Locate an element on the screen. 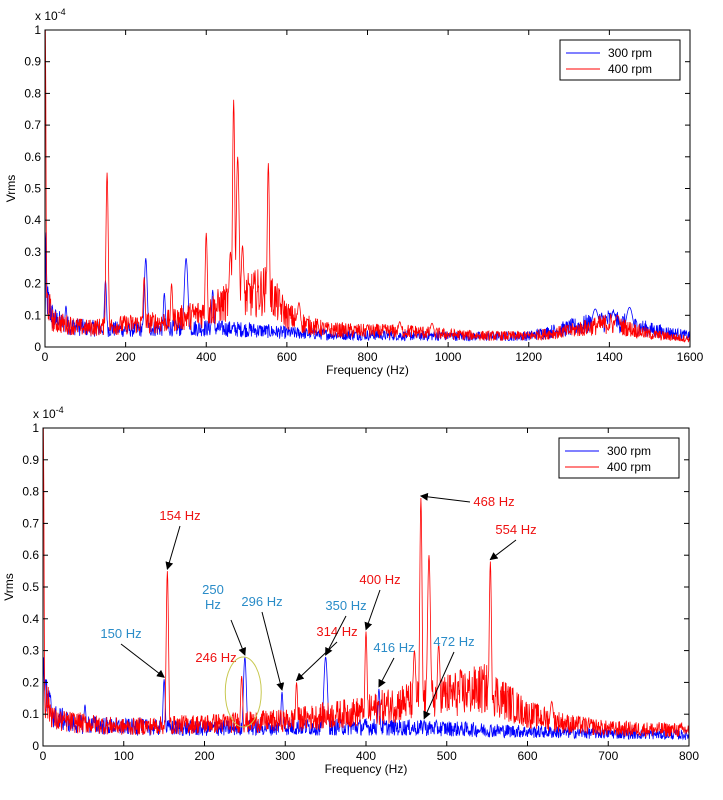  annotation-label: 400 Hz is located at coordinates (379, 579).